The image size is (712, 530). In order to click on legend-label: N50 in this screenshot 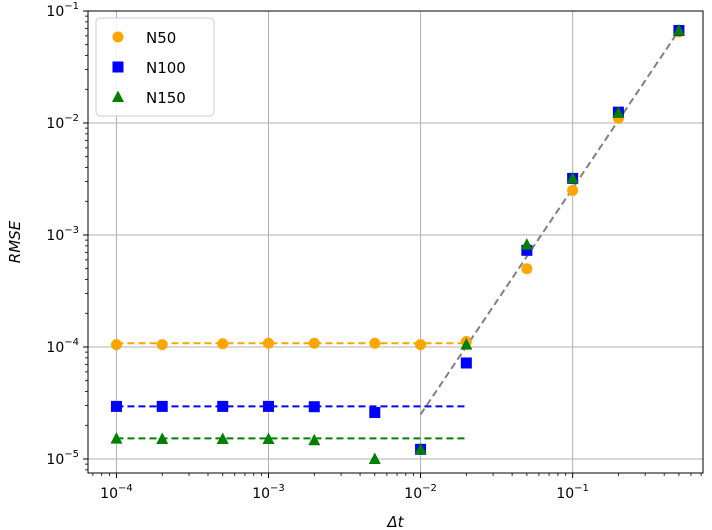, I will do `click(161, 38)`.